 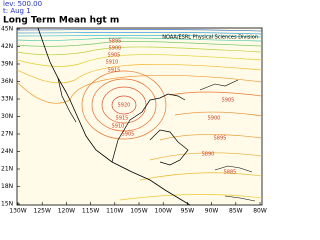 I want to click on lat-label: 15N, so click(x=7, y=204).